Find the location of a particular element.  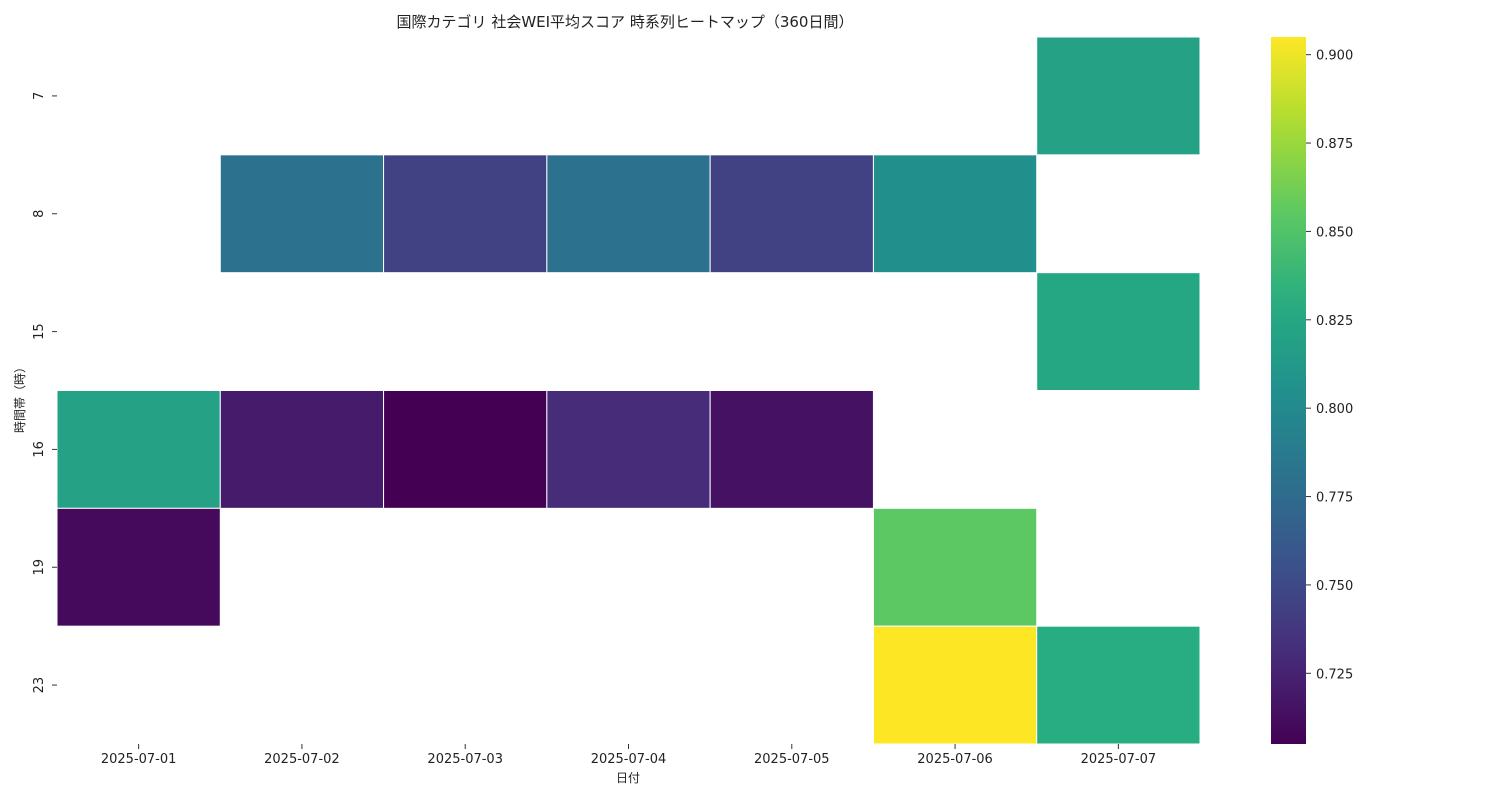

colorbar-tick-label: 0.900 is located at coordinates (1334, 56).